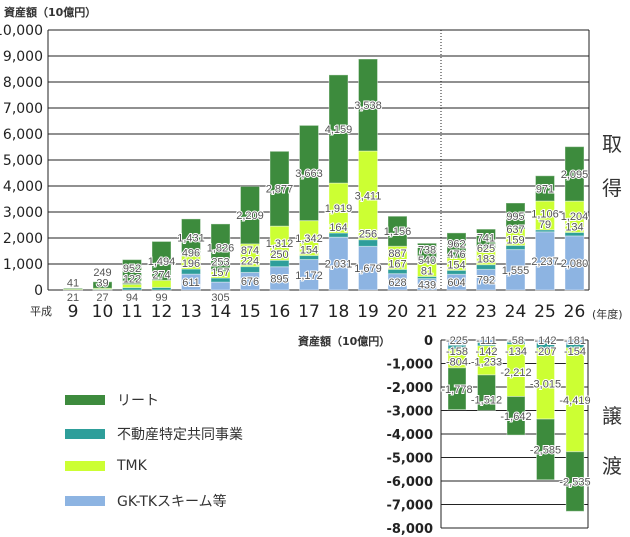  Describe the element at coordinates (575, 312) in the screenshot. I see `x-tick-label: 26` at that location.